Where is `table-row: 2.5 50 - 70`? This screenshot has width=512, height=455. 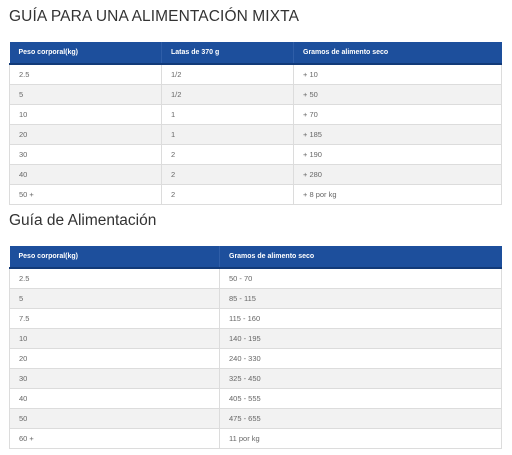 table-row: 2.5 50 - 70 is located at coordinates (255, 278).